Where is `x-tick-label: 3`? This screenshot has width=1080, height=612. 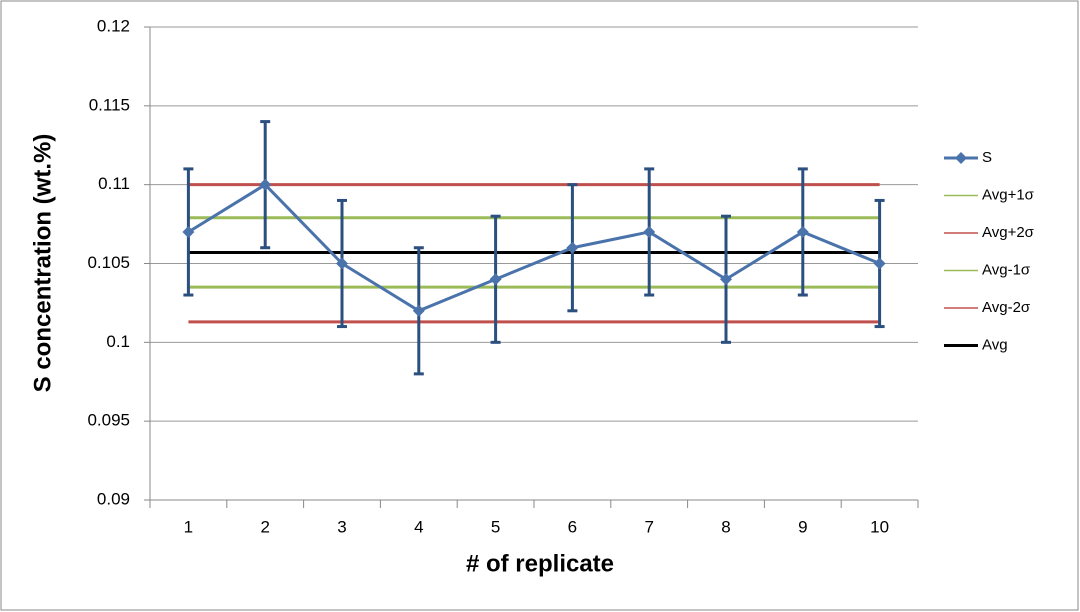 x-tick-label: 3 is located at coordinates (341, 526).